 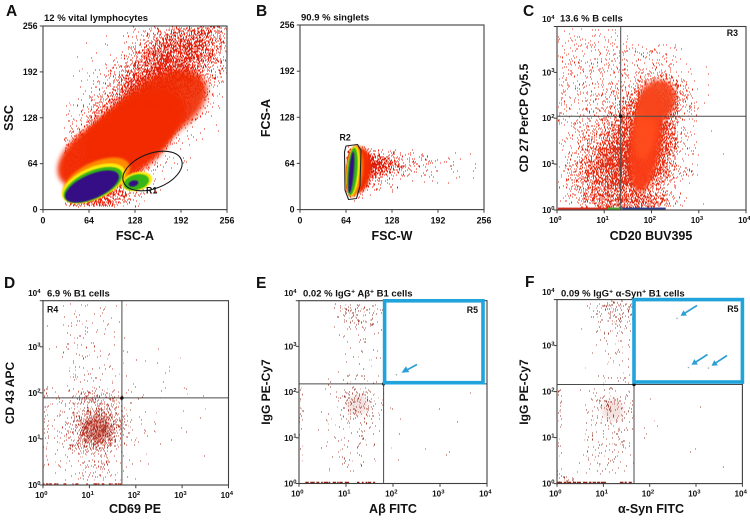 What do you see at coordinates (10, 393) in the screenshot?
I see `svg-text: CD 43 APC` at bounding box center [10, 393].